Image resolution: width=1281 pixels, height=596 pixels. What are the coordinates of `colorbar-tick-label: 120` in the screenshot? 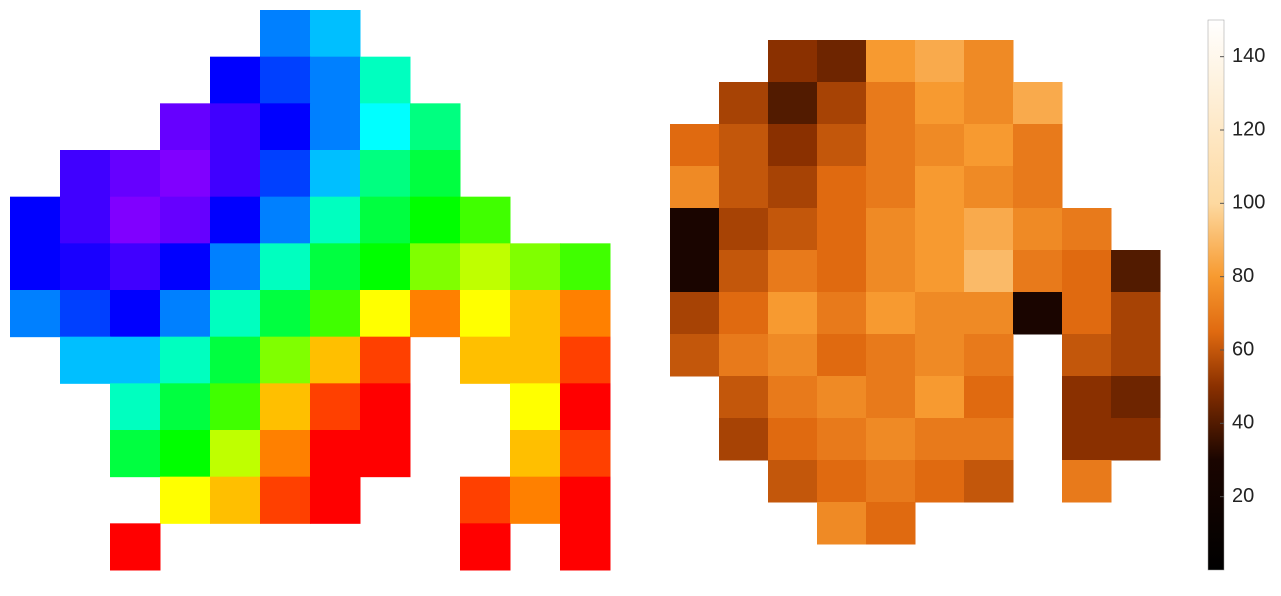 It's located at (1248, 129).